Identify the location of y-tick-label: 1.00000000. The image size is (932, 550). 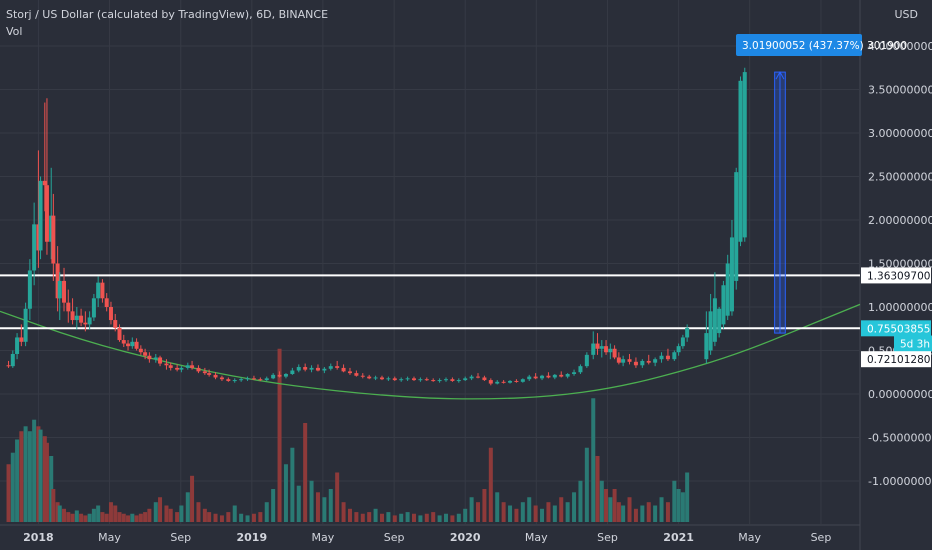
(900, 307).